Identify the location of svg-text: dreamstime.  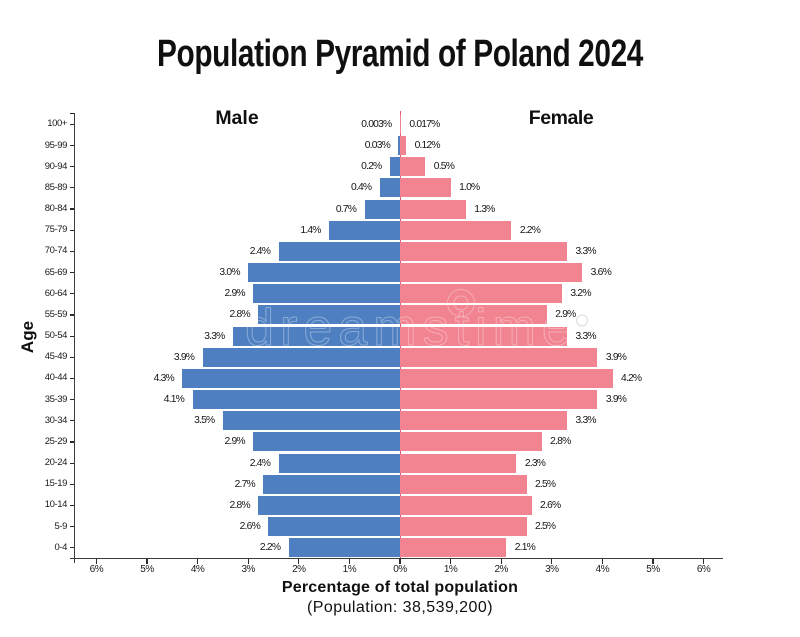
(411, 328).